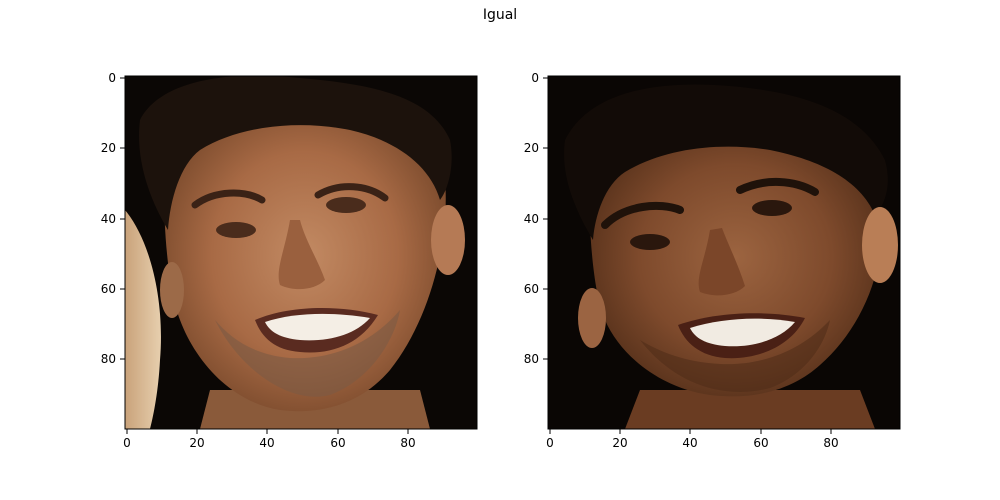  What do you see at coordinates (531, 359) in the screenshot?
I see `right-ytick-label: 80` at bounding box center [531, 359].